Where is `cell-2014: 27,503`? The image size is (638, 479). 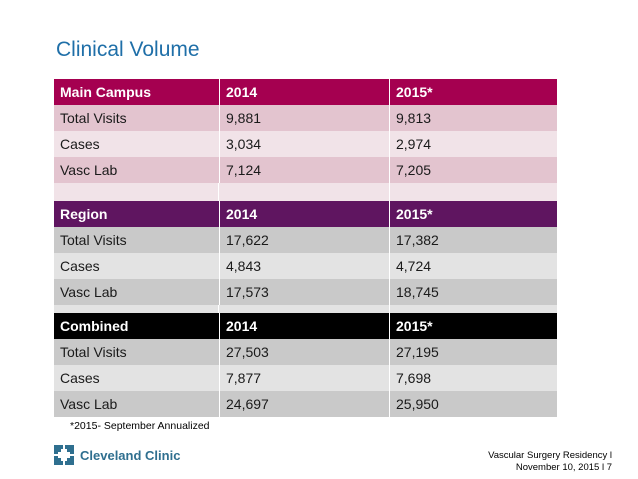 cell-2014: 27,503 is located at coordinates (304, 352).